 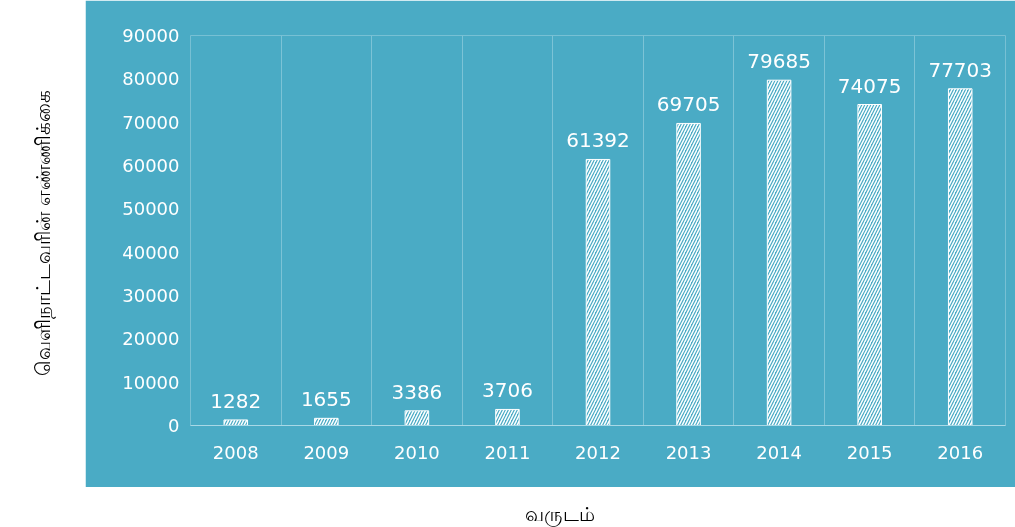 I want to click on x-tick-label: 2015, so click(x=869, y=452).